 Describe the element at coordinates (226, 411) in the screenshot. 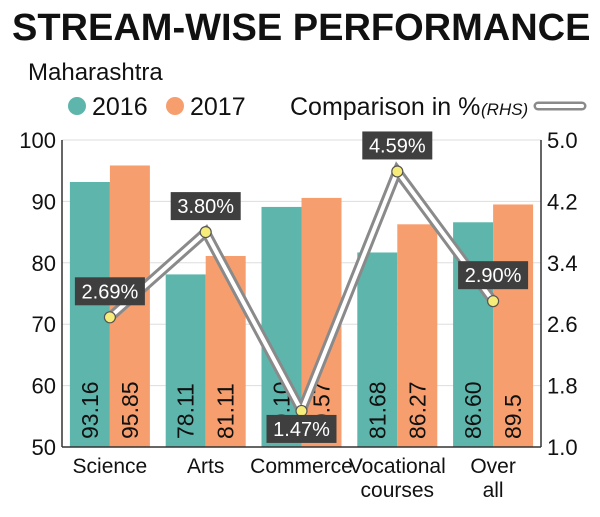

I see `bar-value-label: 81.11` at that location.